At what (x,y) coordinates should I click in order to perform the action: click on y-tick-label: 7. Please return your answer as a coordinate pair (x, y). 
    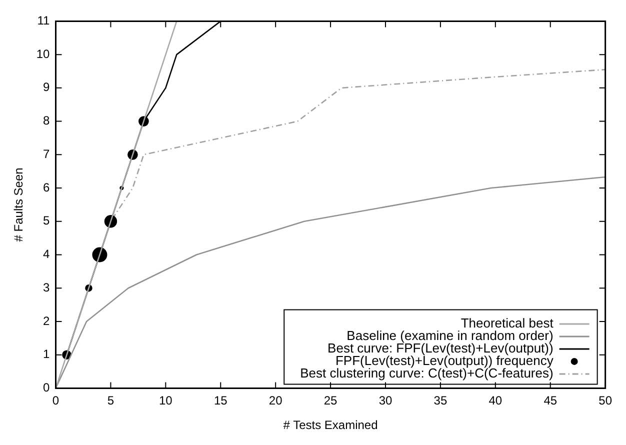
    Looking at the image, I should click on (46, 153).